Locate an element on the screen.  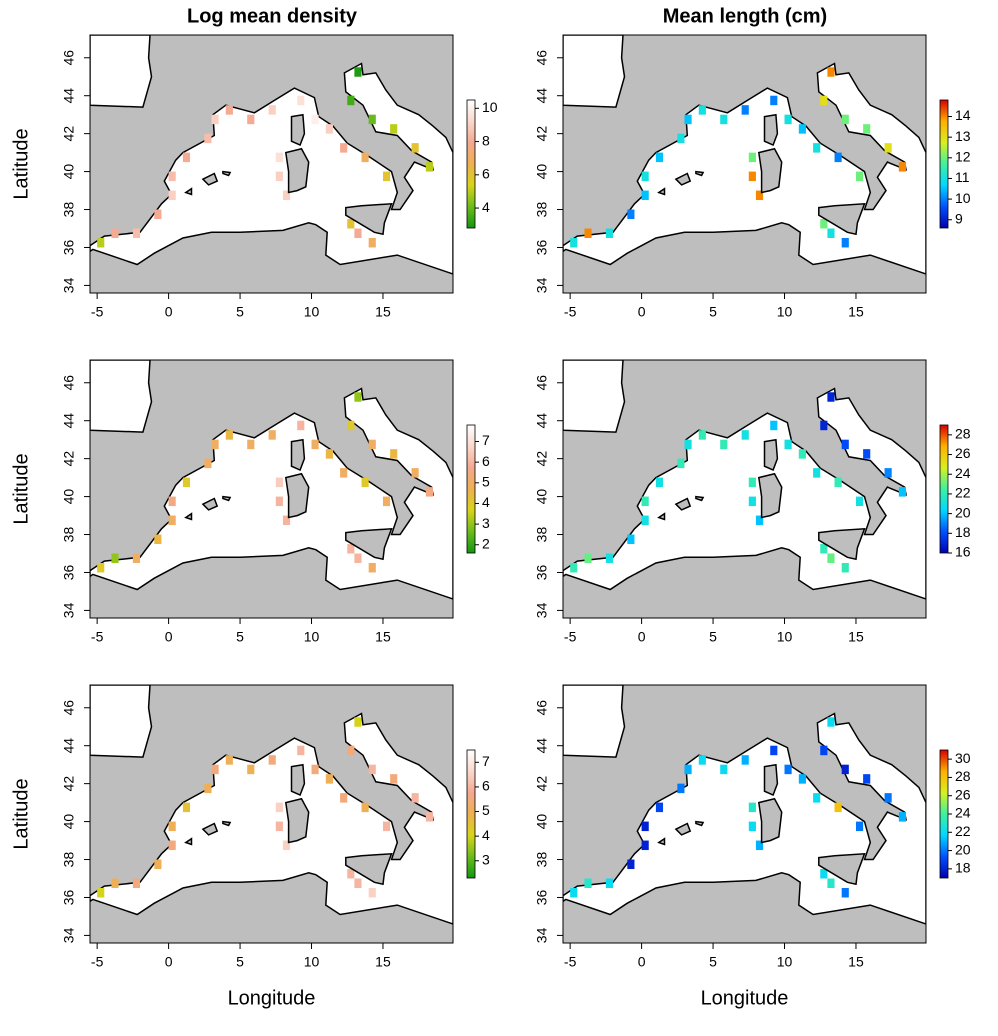
x-tick-label: -5 is located at coordinates (570, 962).